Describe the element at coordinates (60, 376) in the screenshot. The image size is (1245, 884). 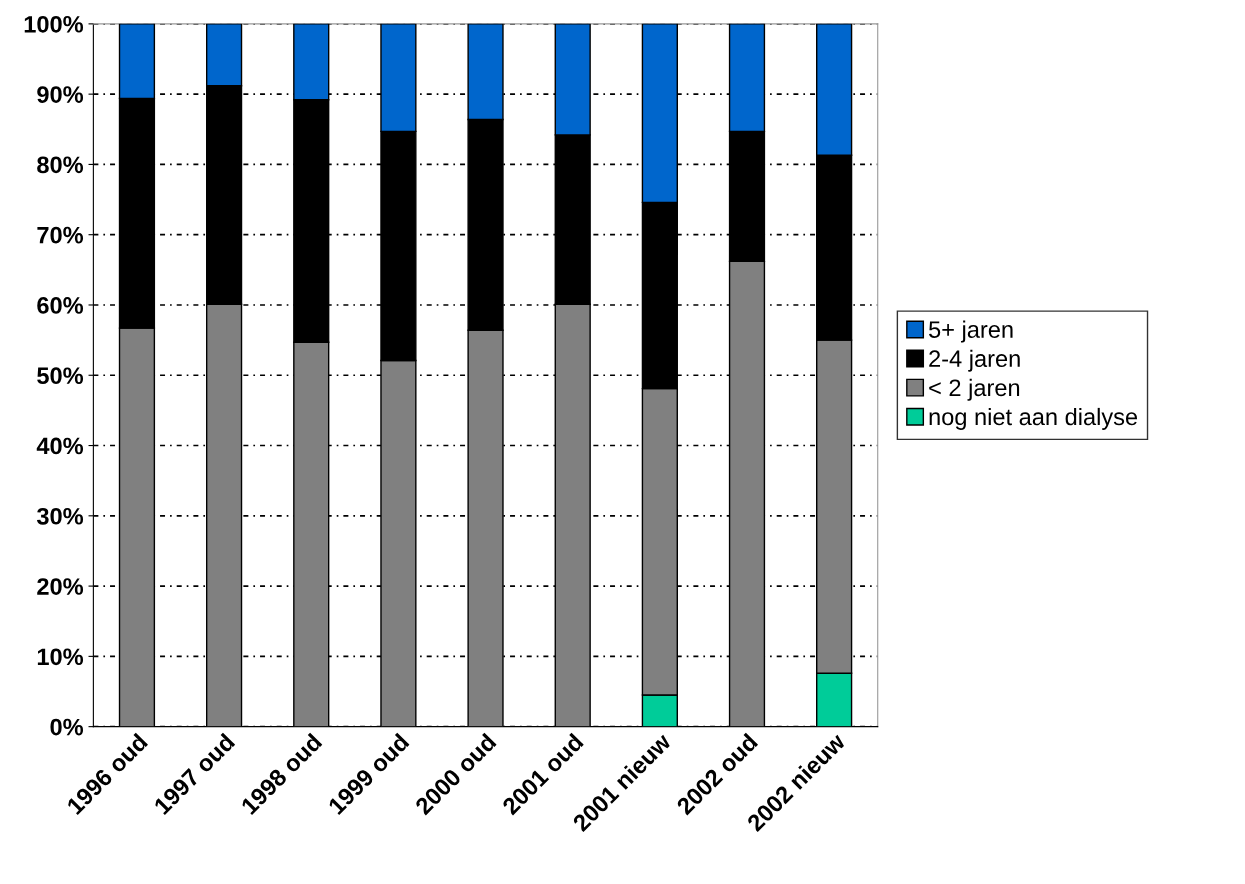
I see `y-tick-label: 50%` at that location.